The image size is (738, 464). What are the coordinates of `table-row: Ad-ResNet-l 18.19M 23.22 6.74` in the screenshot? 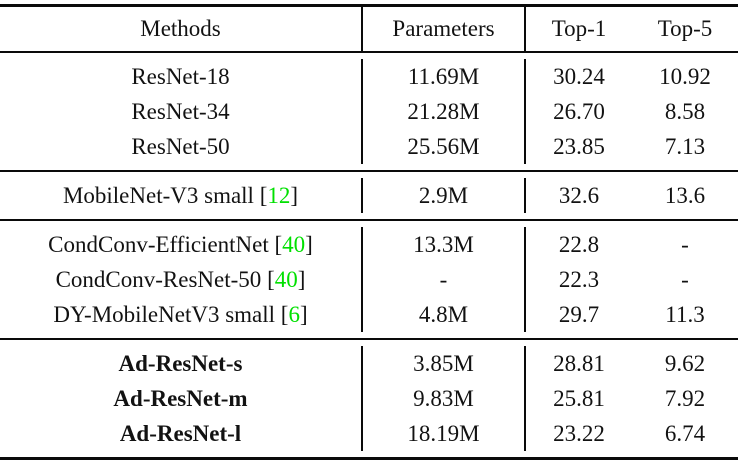 It's located at (369, 433).